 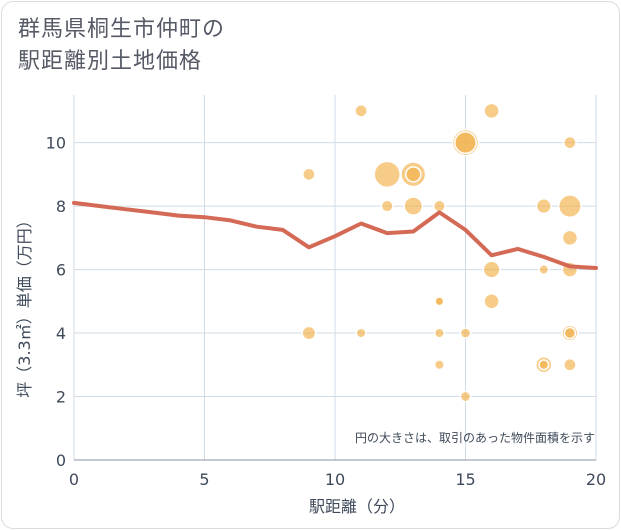 What do you see at coordinates (475, 437) in the screenshot?
I see `size-legend-note: 円の大きさは、取引のあった物件面積を示す` at bounding box center [475, 437].